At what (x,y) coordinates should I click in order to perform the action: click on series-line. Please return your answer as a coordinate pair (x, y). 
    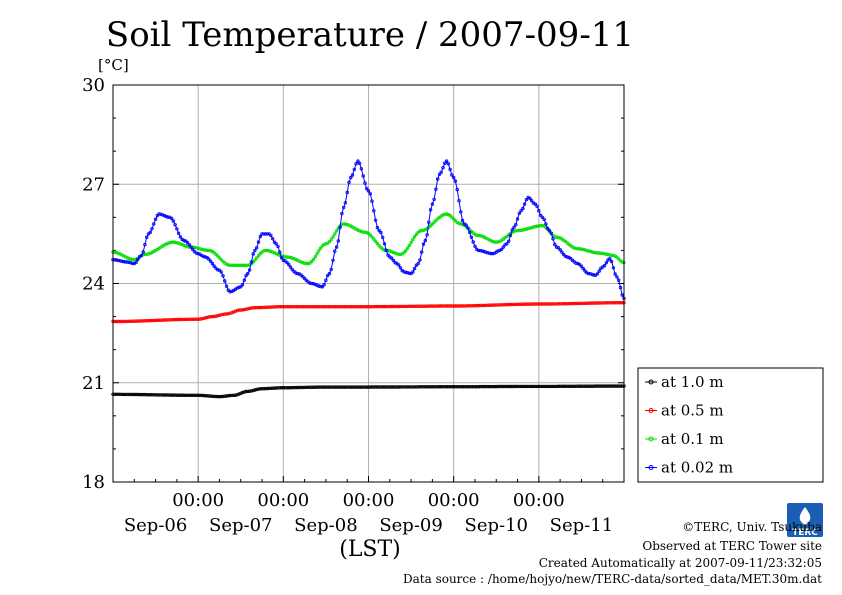
    Looking at the image, I should click on (368, 239).